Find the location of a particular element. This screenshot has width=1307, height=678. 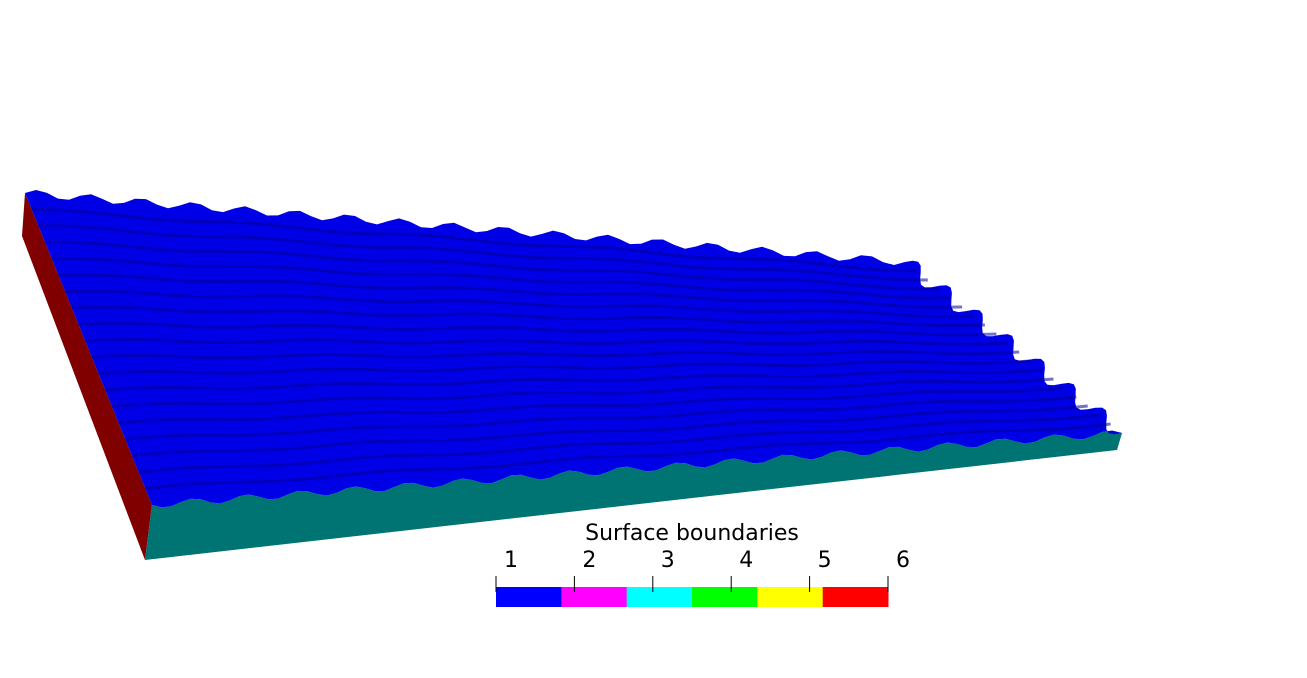

legend-color-bar is located at coordinates (692, 597).